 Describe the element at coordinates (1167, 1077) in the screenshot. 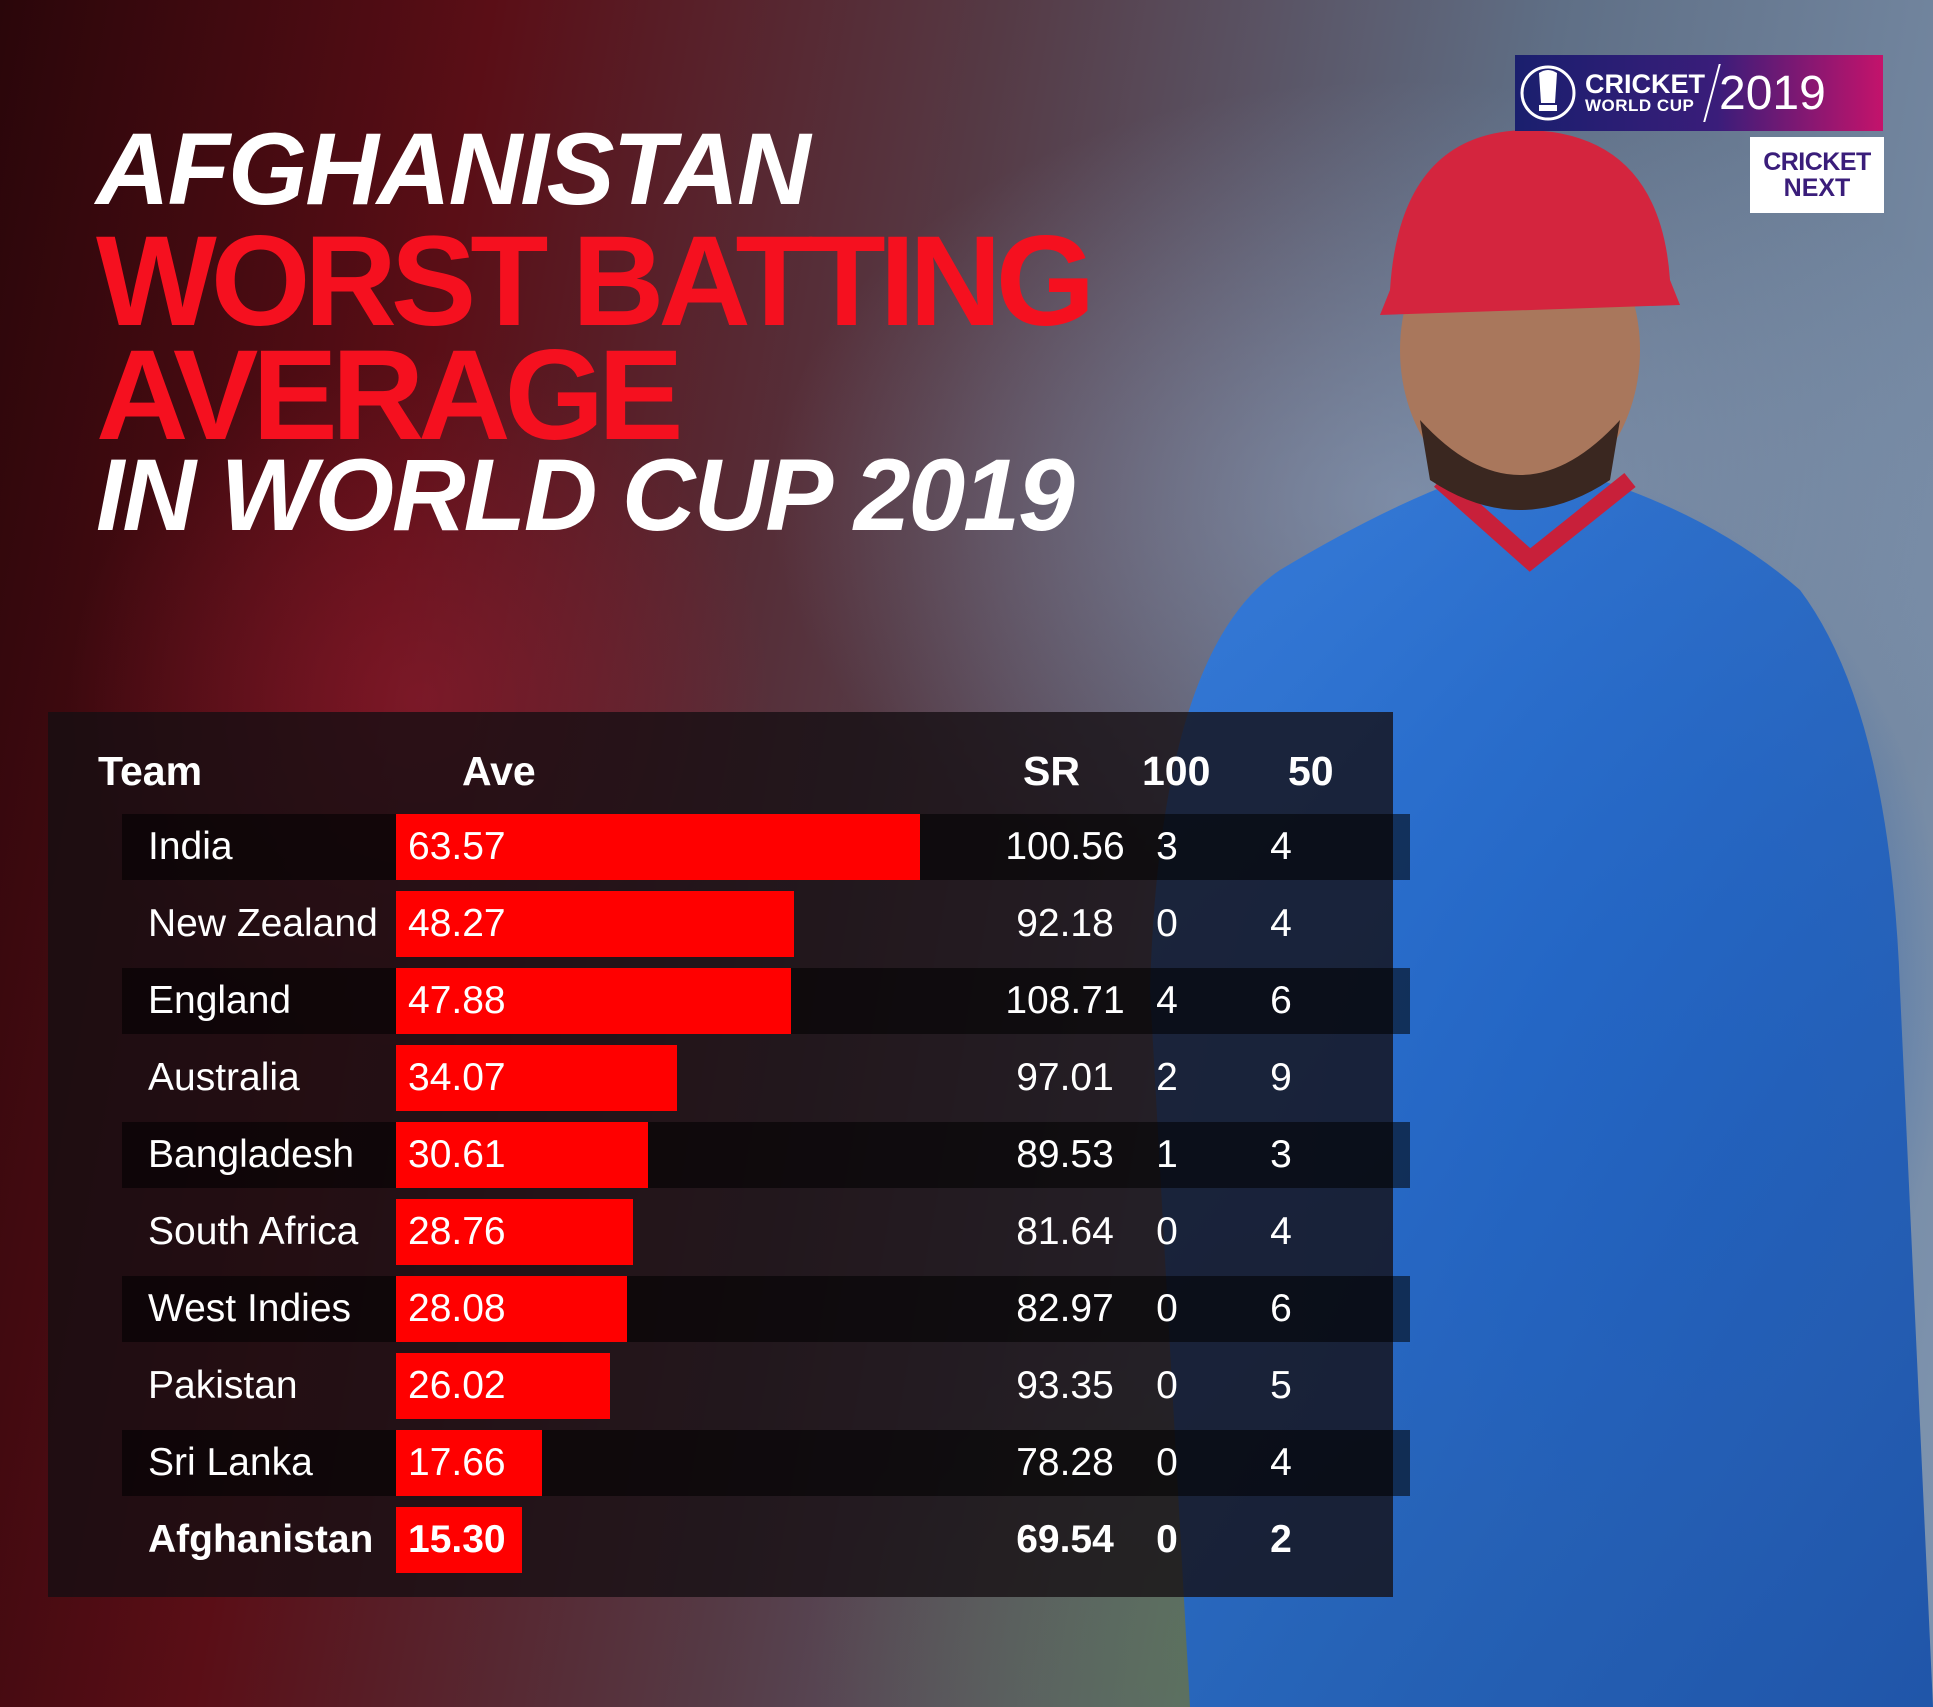

I see `hundreds-value: 2` at that location.